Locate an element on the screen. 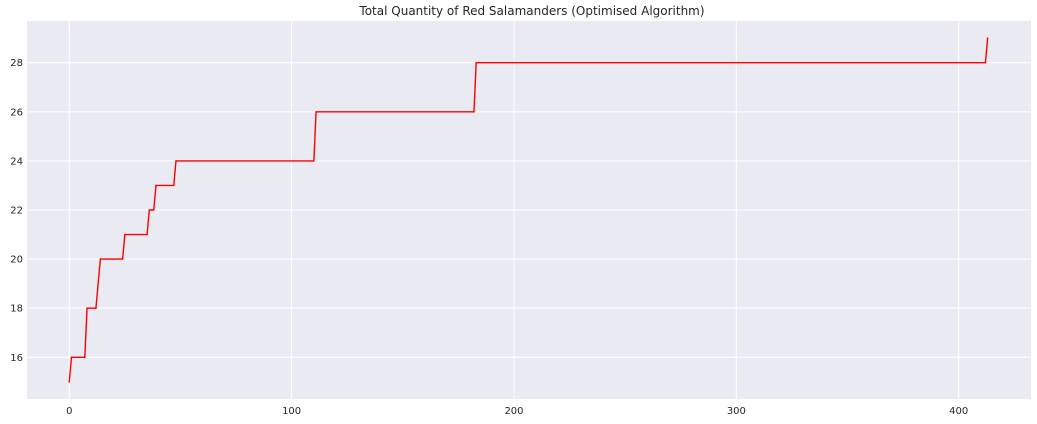 The image size is (1037, 424). y-tick-label: 22 is located at coordinates (16, 211).